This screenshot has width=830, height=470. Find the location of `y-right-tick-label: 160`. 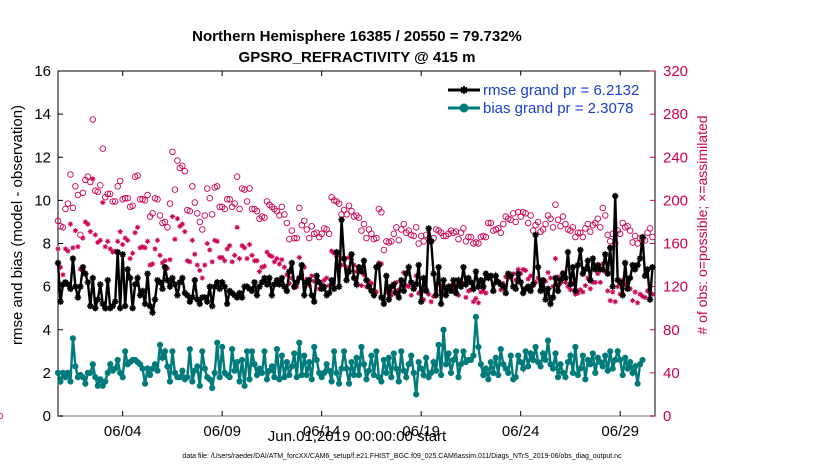

y-right-tick-label: 160 is located at coordinates (675, 244).